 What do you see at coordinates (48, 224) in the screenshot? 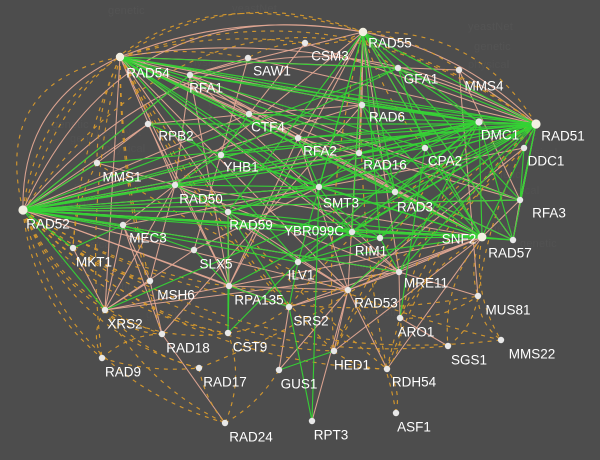
I see `node-label-rad52: RAD52` at bounding box center [48, 224].